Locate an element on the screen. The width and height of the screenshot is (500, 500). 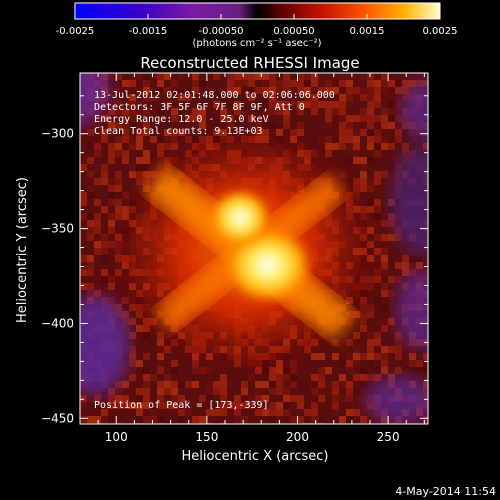
negative-region-top-left is located at coordinates (95, 100).